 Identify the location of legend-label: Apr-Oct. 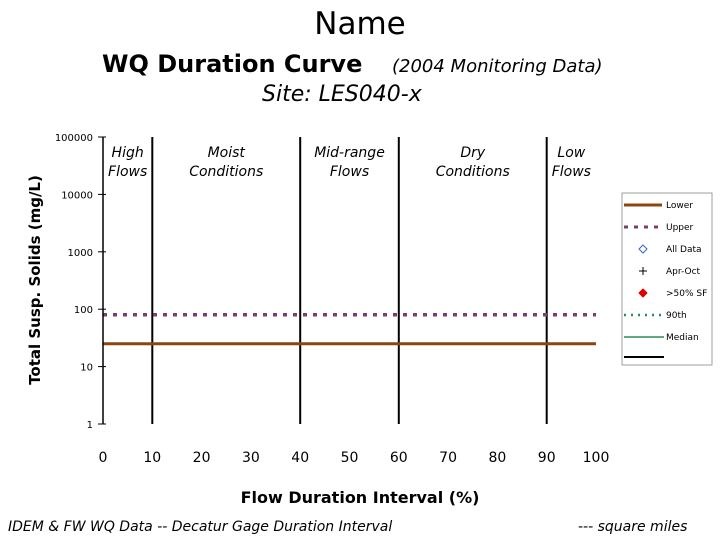
(683, 272).